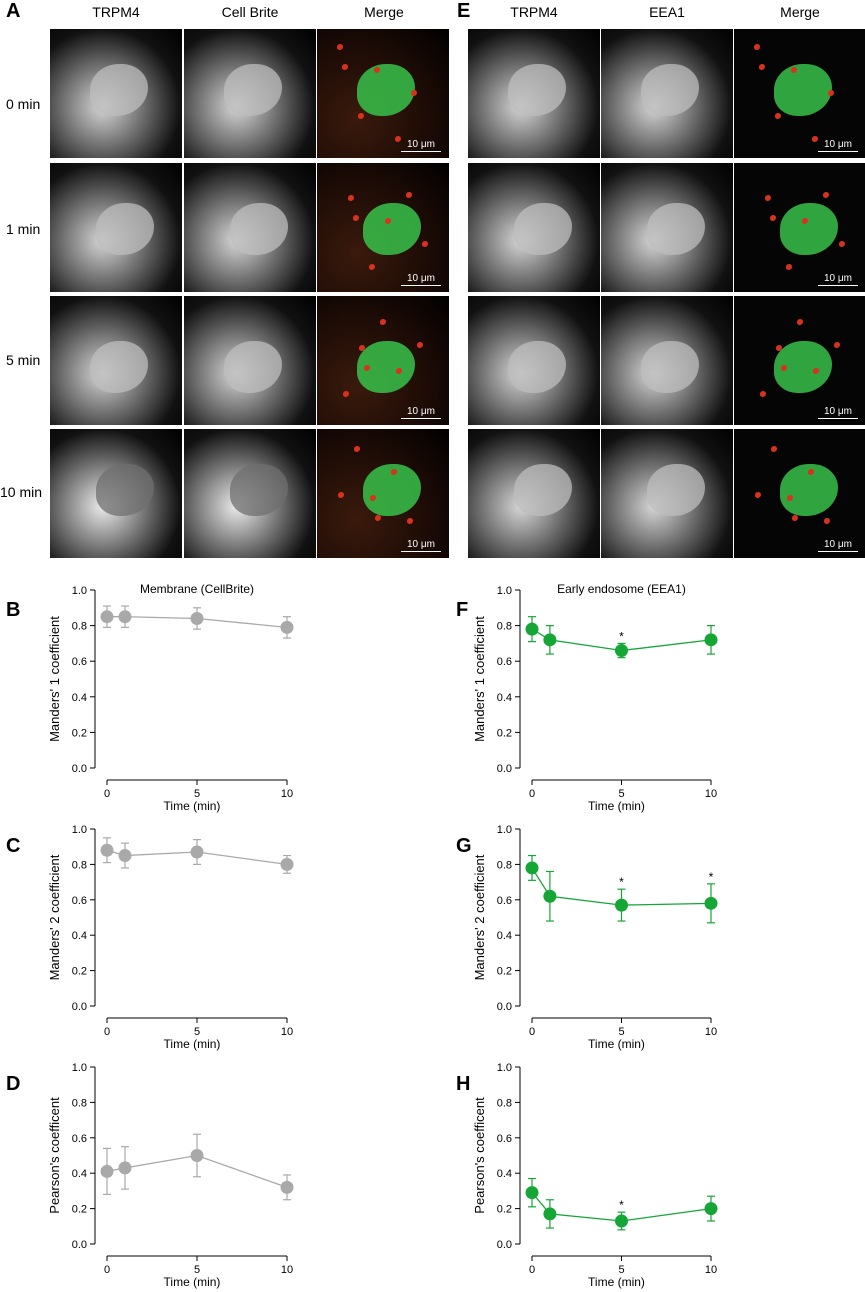  I want to click on y-tick-label-c: 0.8, so click(79, 865).